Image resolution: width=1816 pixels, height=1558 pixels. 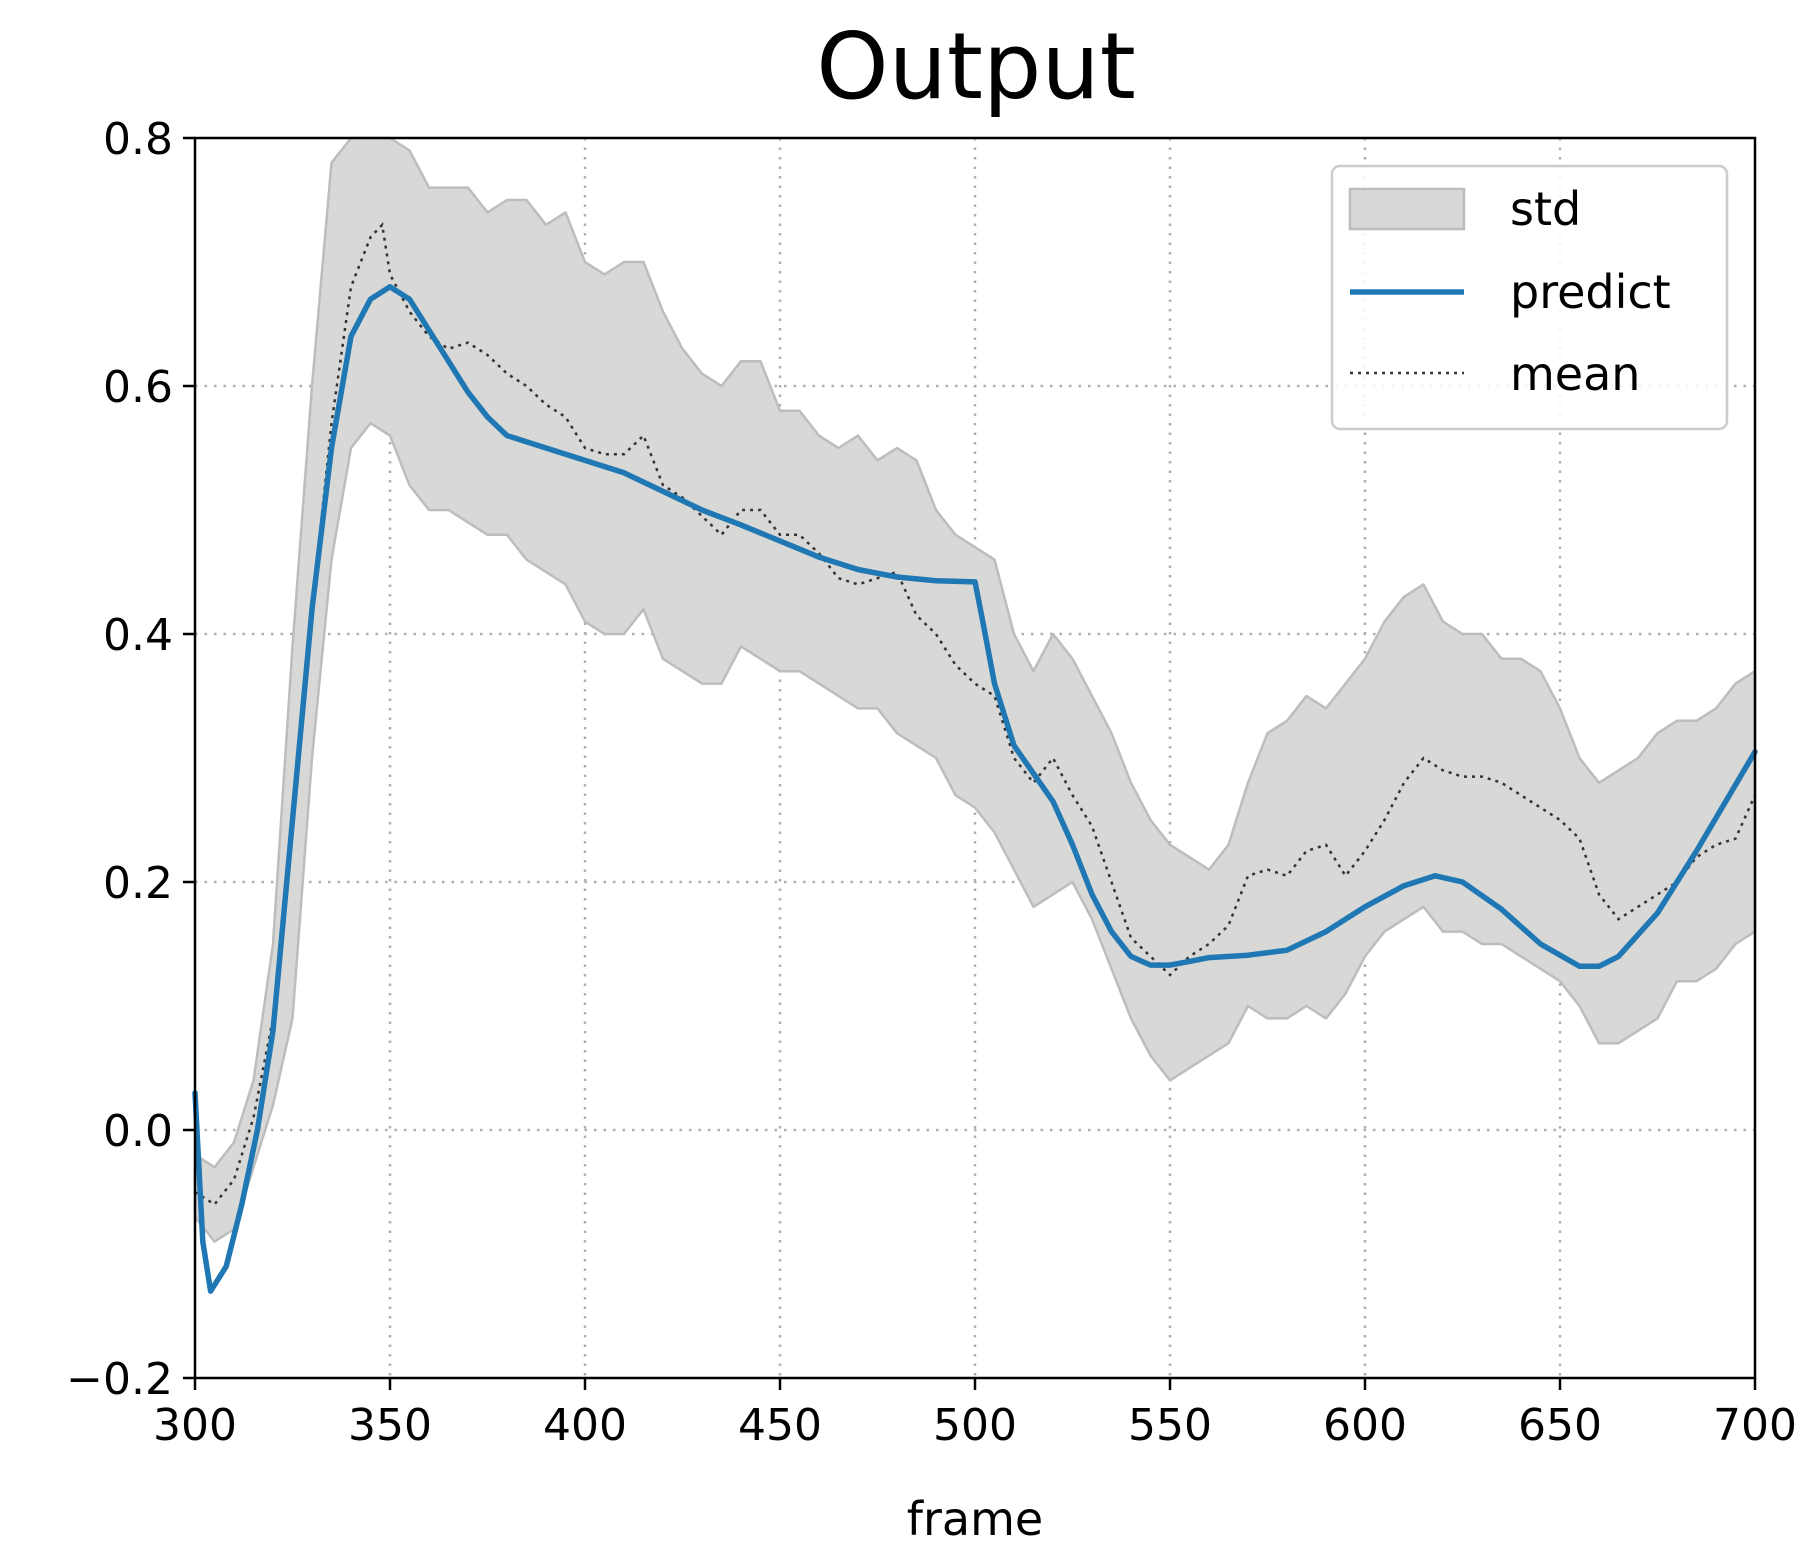 What do you see at coordinates (780, 1425) in the screenshot?
I see `x-tick-label: 450` at bounding box center [780, 1425].